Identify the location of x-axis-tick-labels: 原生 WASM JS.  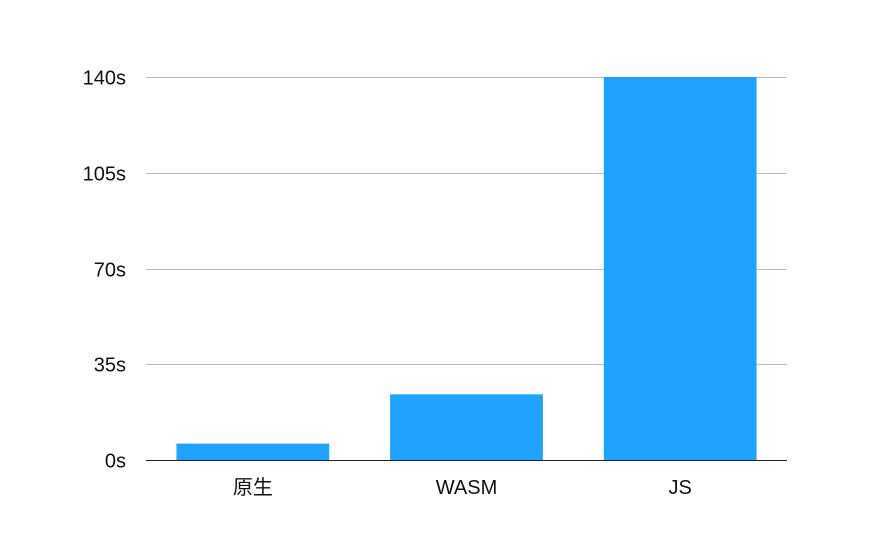
(462, 487).